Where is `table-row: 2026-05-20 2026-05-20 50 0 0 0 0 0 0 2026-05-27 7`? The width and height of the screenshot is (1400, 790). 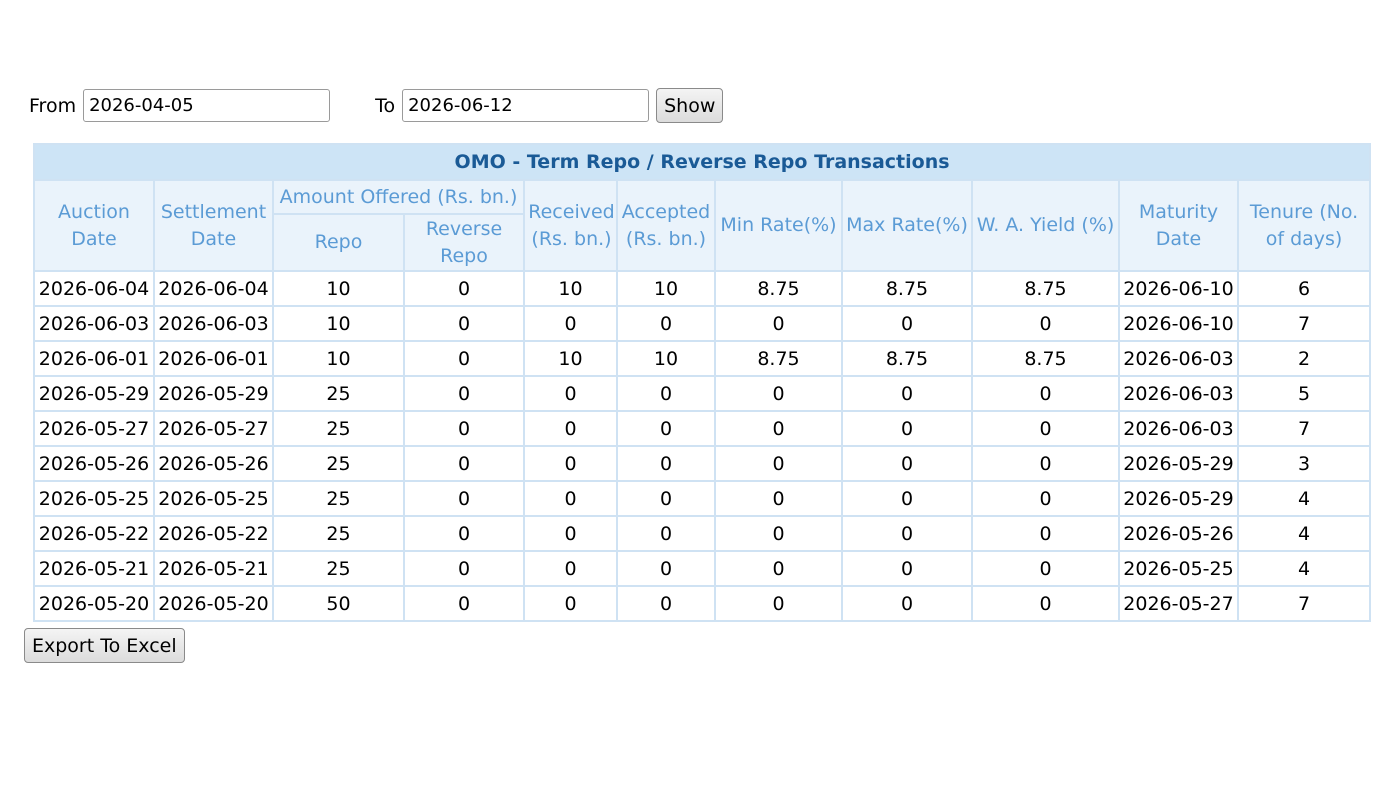 table-row: 2026-05-20 2026-05-20 50 0 0 0 0 0 0 2026-05-27 7 is located at coordinates (702, 603).